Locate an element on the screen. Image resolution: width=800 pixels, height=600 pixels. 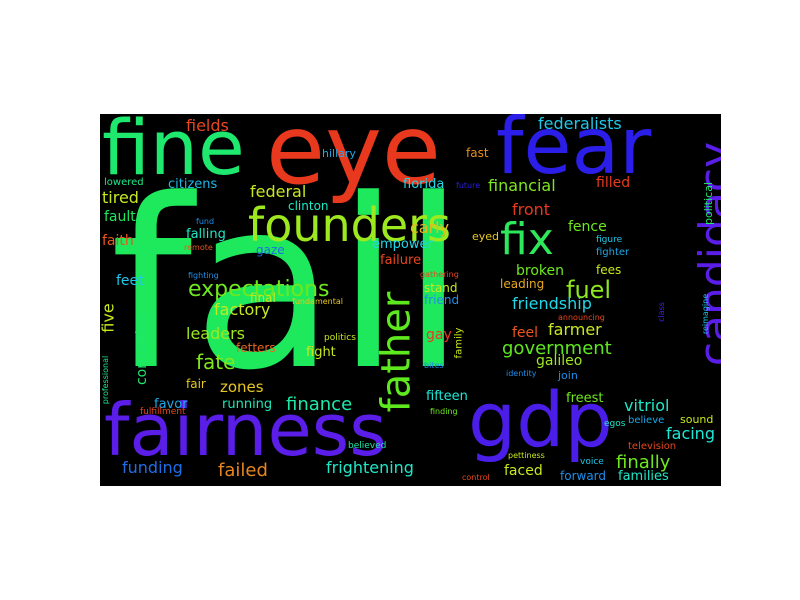
word-vitriol: vitriol is located at coordinates (647, 405).